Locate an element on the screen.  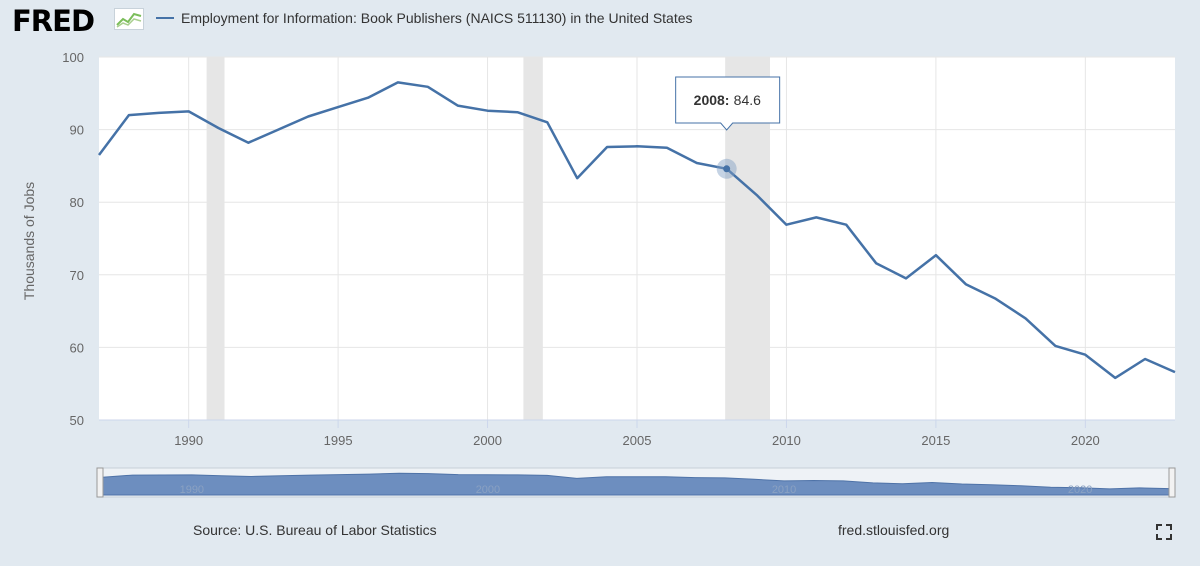
legend-swatch is located at coordinates (165, 18).